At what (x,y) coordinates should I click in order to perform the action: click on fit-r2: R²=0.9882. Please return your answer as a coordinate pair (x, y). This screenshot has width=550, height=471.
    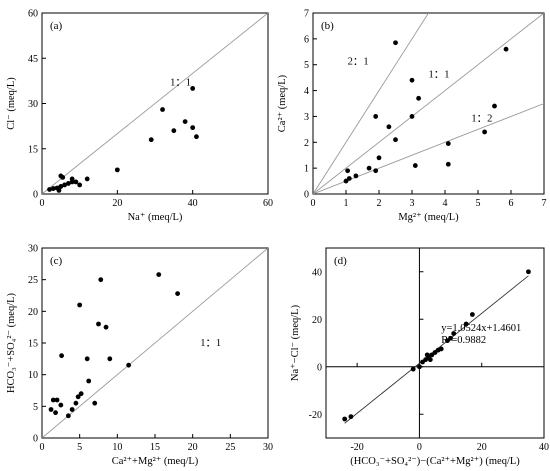
    Looking at the image, I should click on (463, 340).